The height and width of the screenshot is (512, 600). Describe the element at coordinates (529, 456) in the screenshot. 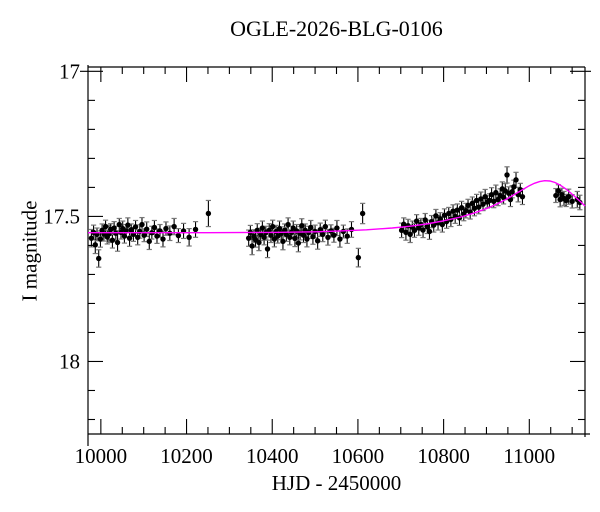

I see `x-tick-label: 11000` at that location.